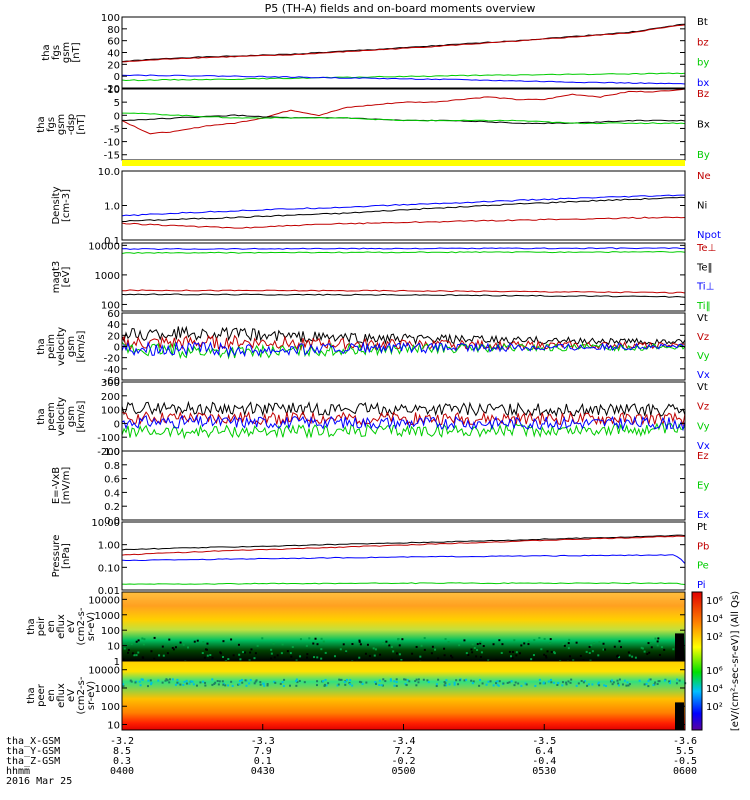  Describe the element at coordinates (66, 277) in the screenshot. I see `y-axis-label: [eV]` at that location.